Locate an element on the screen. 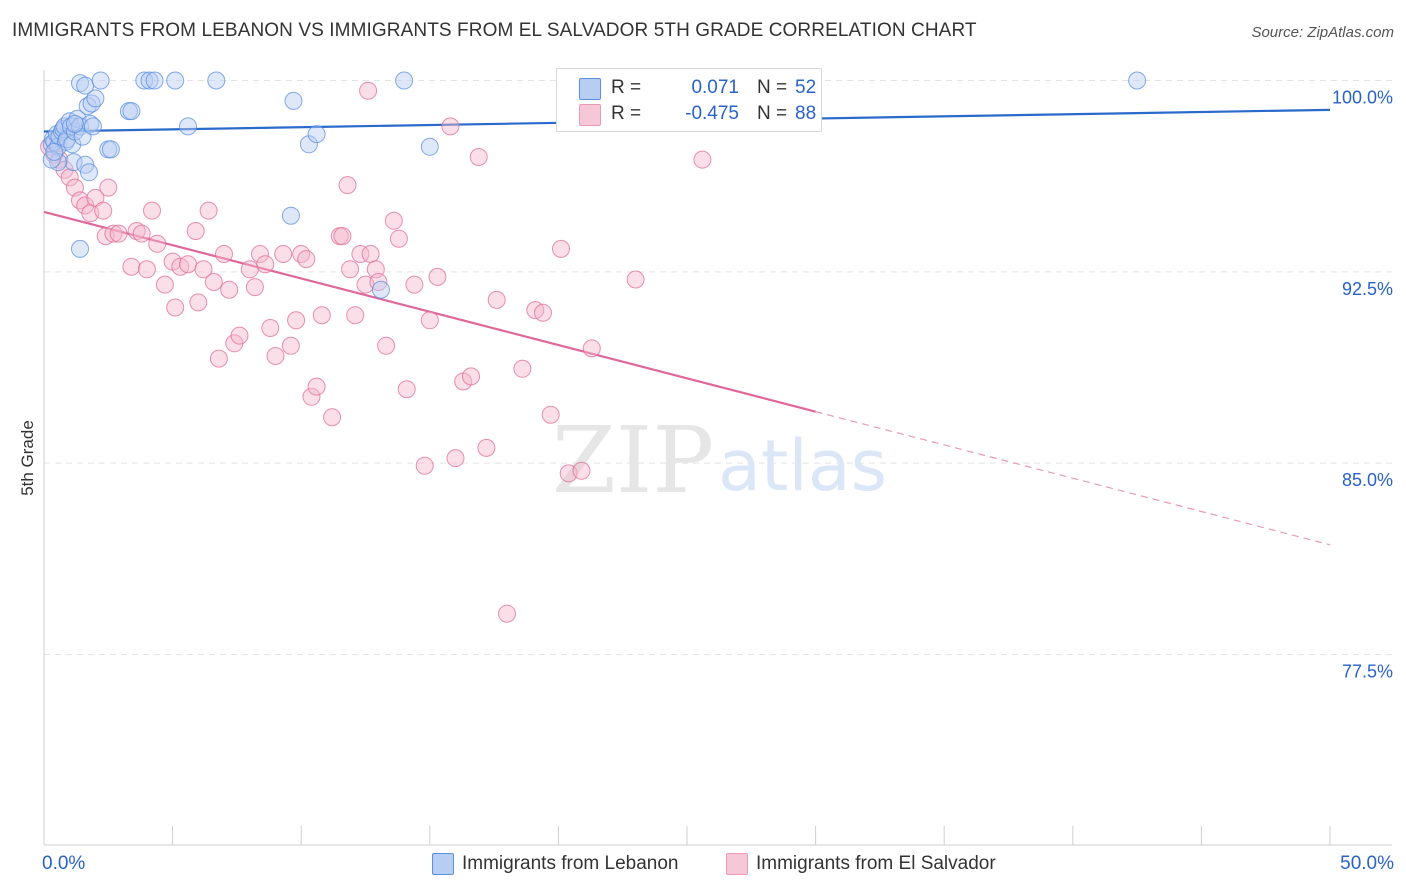  y-tick-label-1: 92.5% is located at coordinates (1367, 289).